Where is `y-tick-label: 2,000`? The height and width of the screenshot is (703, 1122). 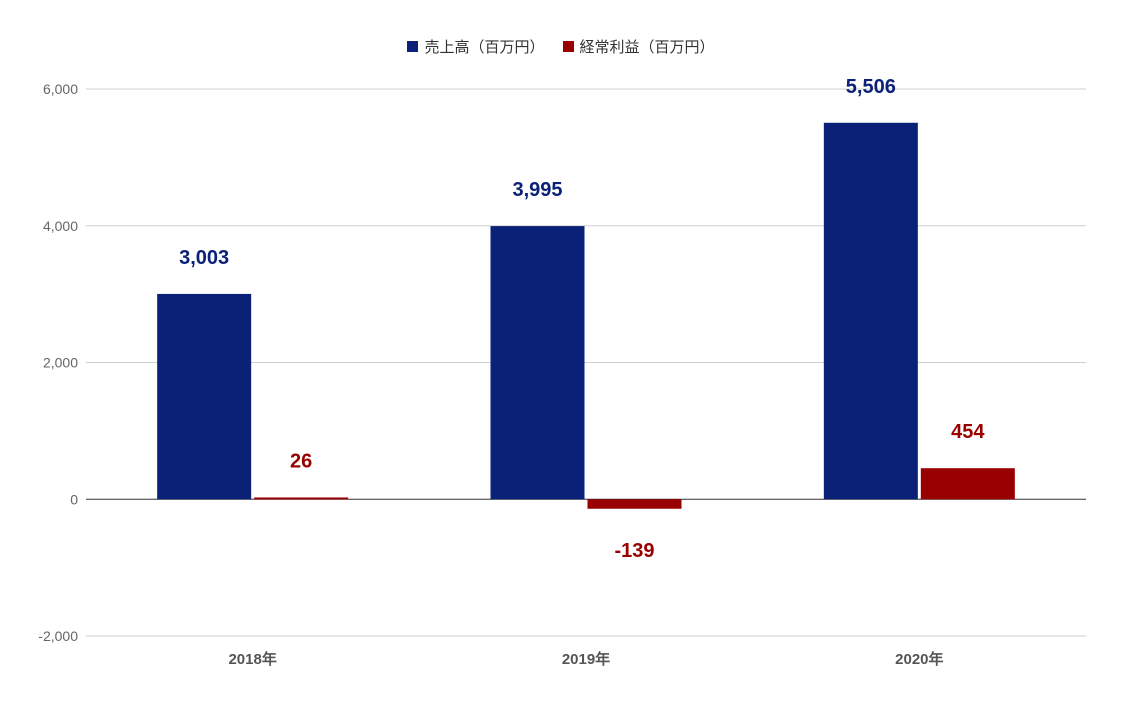 y-tick-label: 2,000 is located at coordinates (60, 363).